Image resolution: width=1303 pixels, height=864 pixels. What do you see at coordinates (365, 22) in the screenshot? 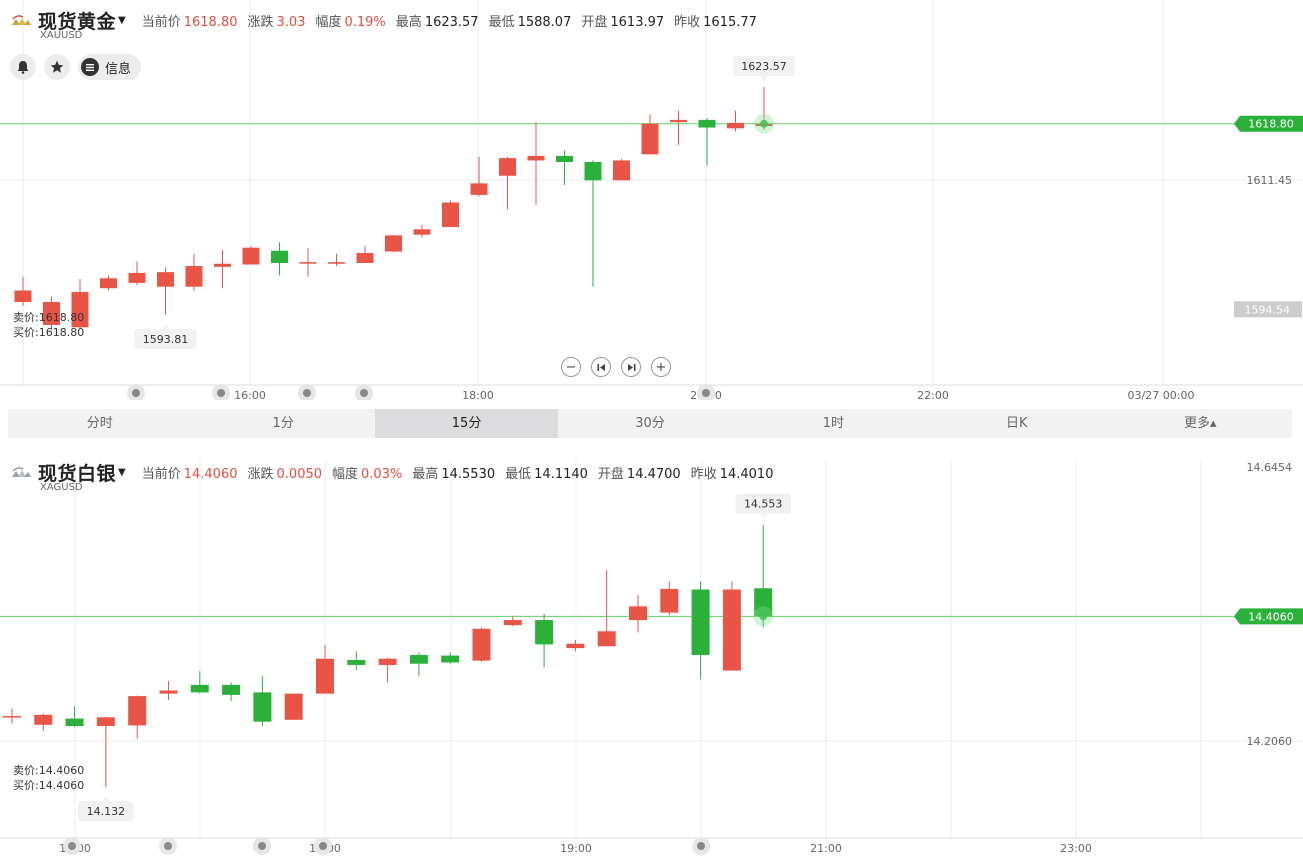
I see `stat-value: 0.19%` at bounding box center [365, 22].